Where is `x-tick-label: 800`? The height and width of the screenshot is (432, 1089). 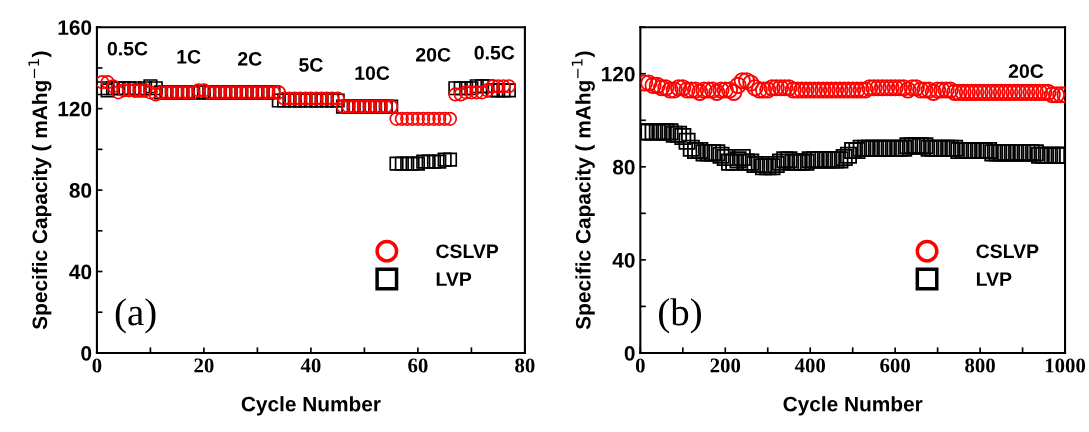
x-tick-label: 800 is located at coordinates (980, 365).